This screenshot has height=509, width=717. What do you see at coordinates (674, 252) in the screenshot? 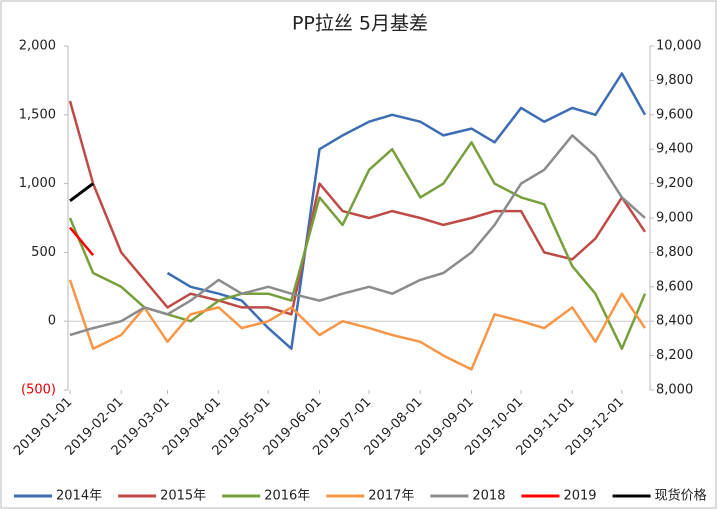
I see `y2-tick-label: 8,800` at bounding box center [674, 252].